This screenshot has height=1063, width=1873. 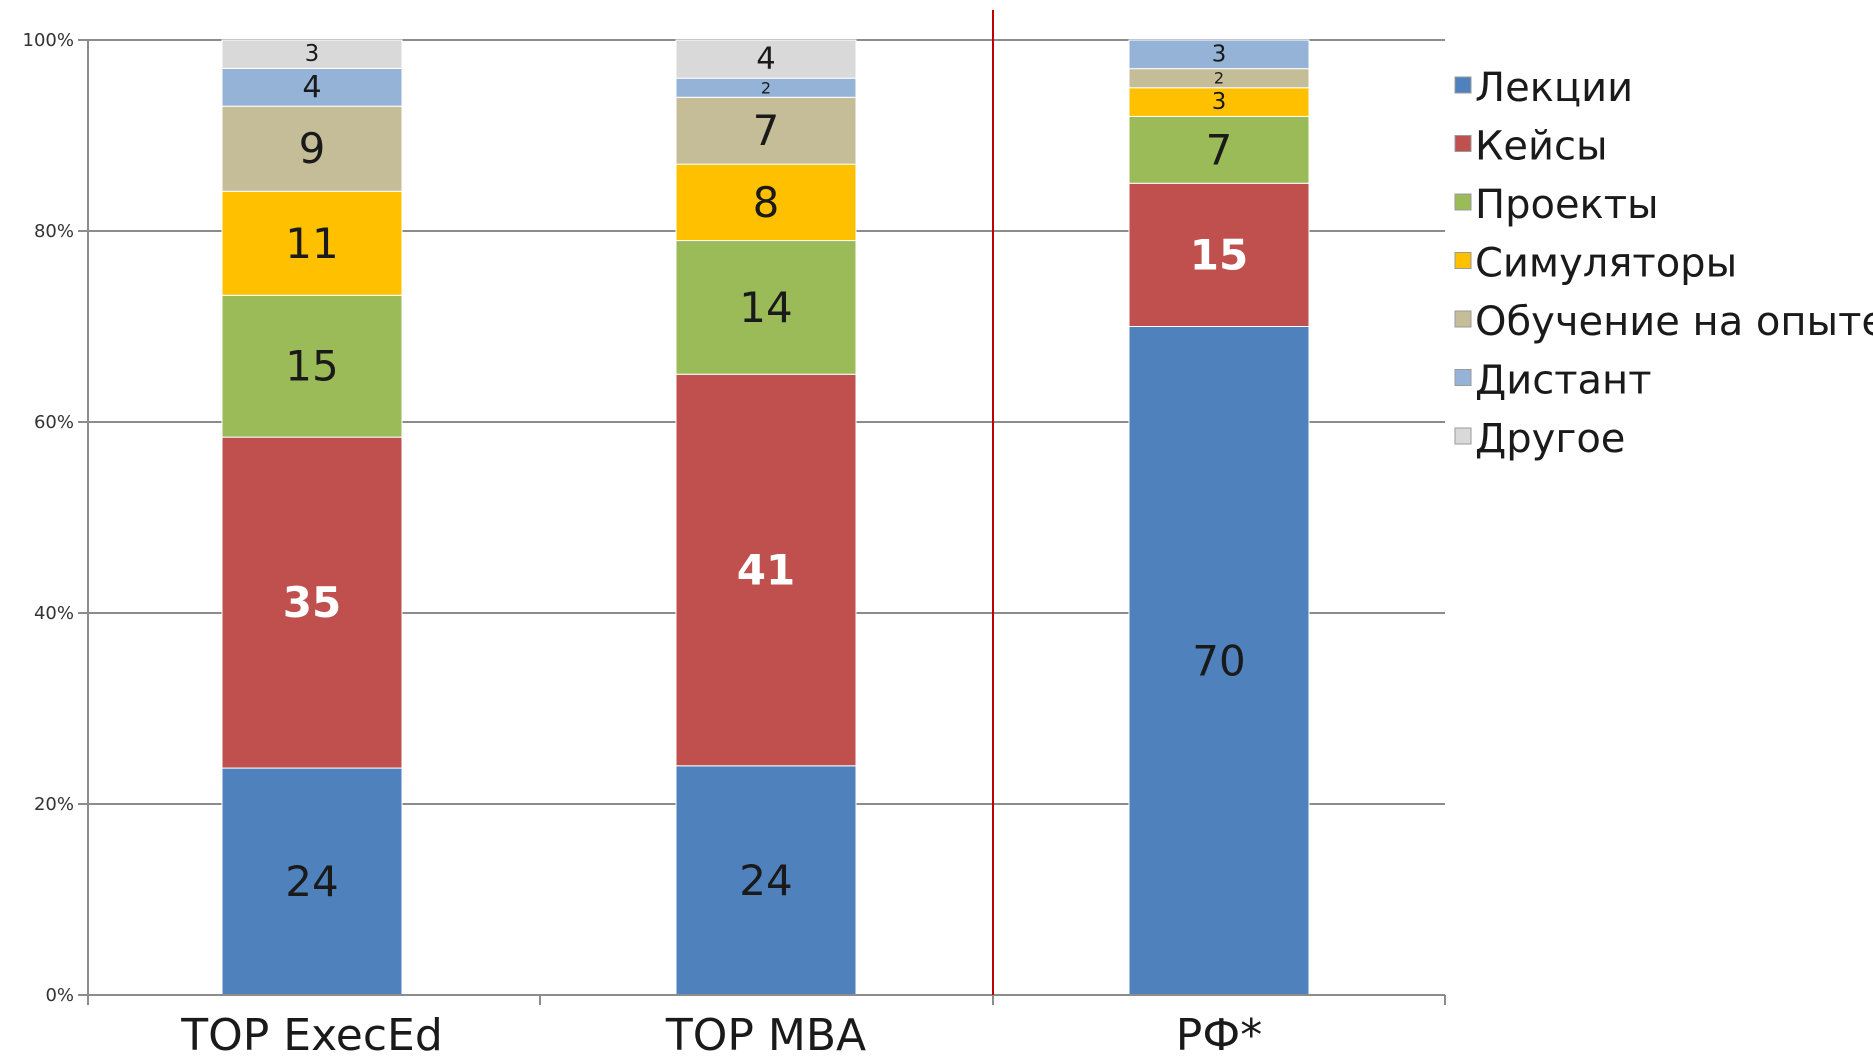 I want to click on category-label: TOP MBA, so click(x=765, y=1035).